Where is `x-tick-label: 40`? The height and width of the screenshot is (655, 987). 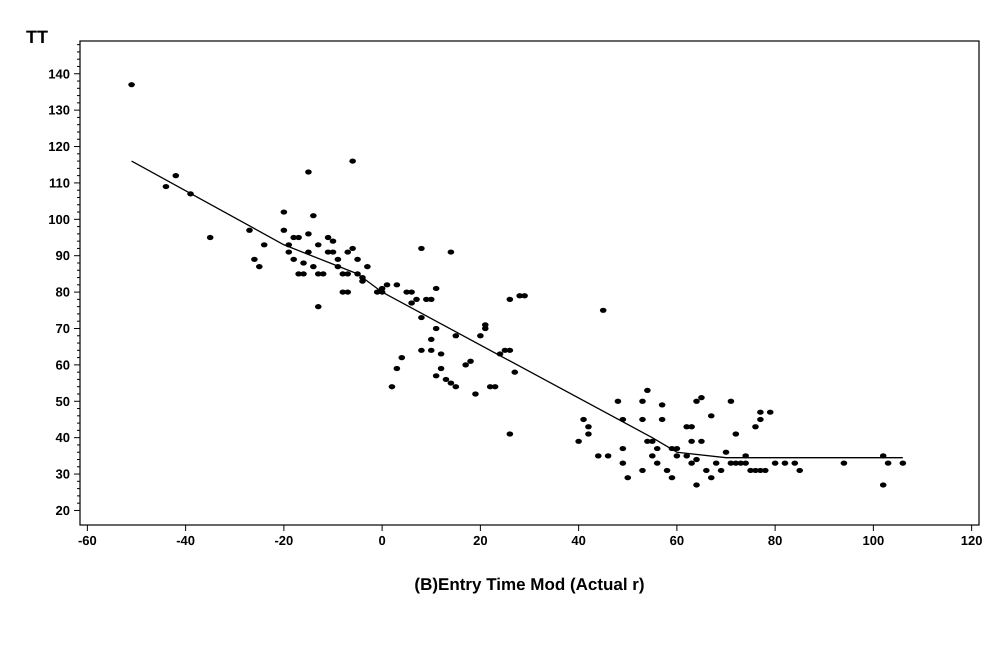
x-tick-label: 40 is located at coordinates (578, 540).